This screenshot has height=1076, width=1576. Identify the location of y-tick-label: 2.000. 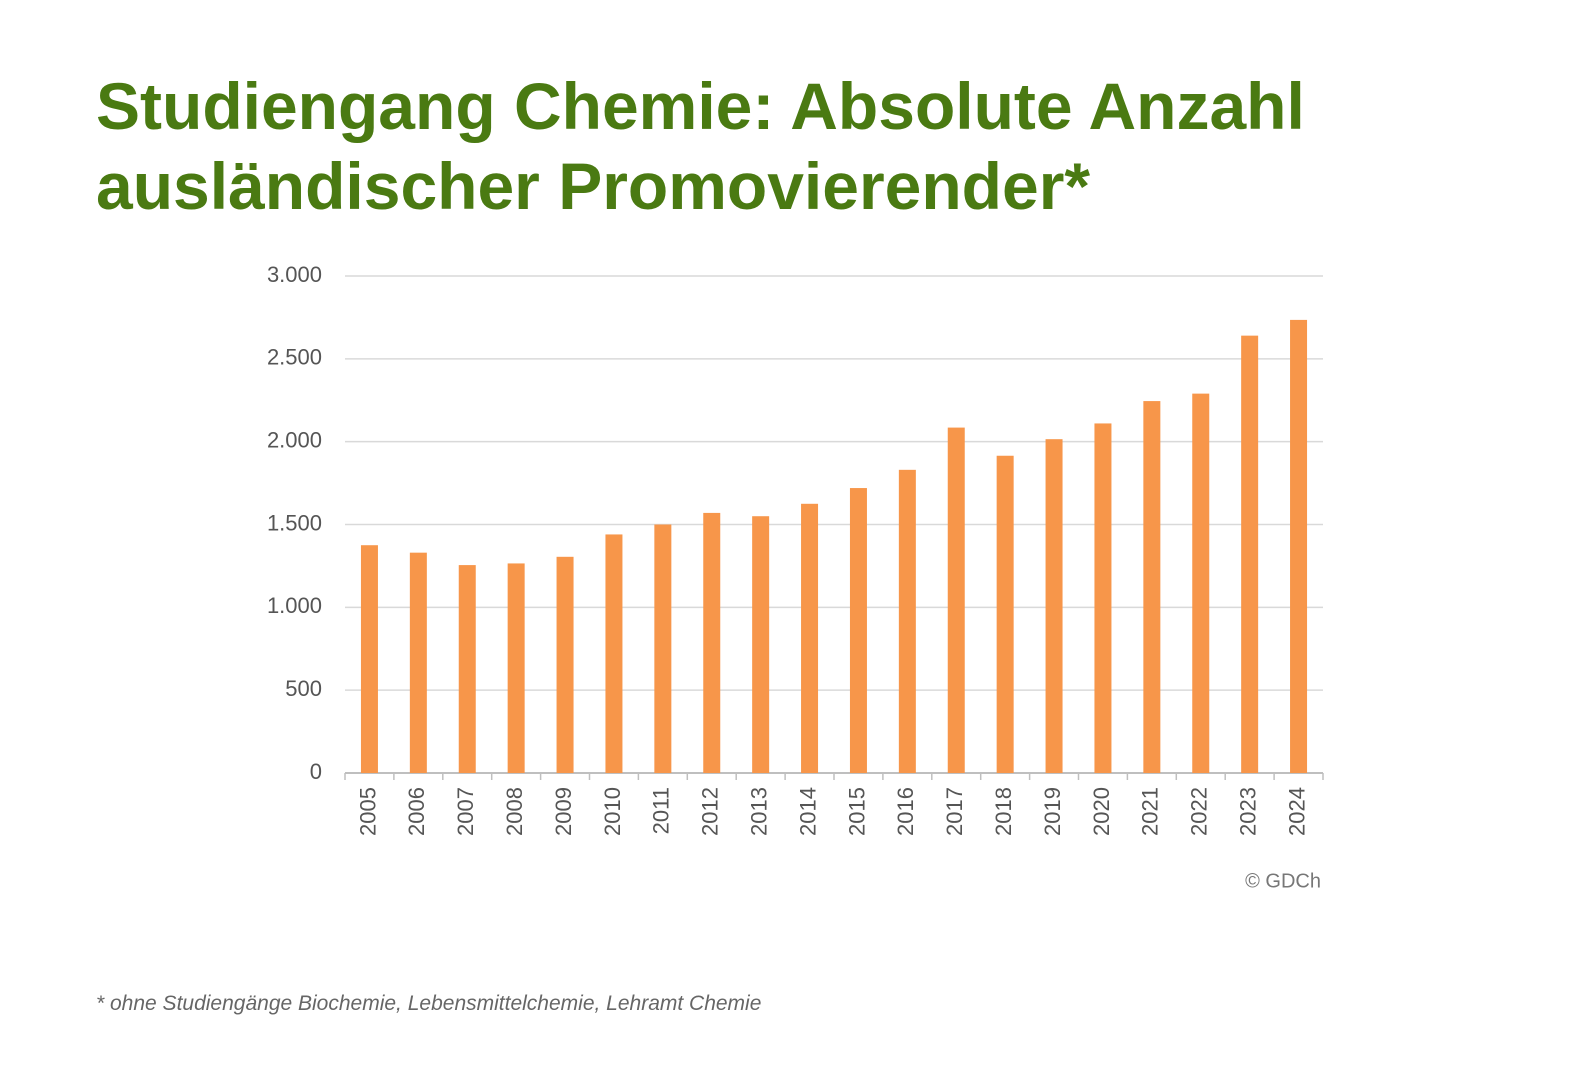
(294, 439).